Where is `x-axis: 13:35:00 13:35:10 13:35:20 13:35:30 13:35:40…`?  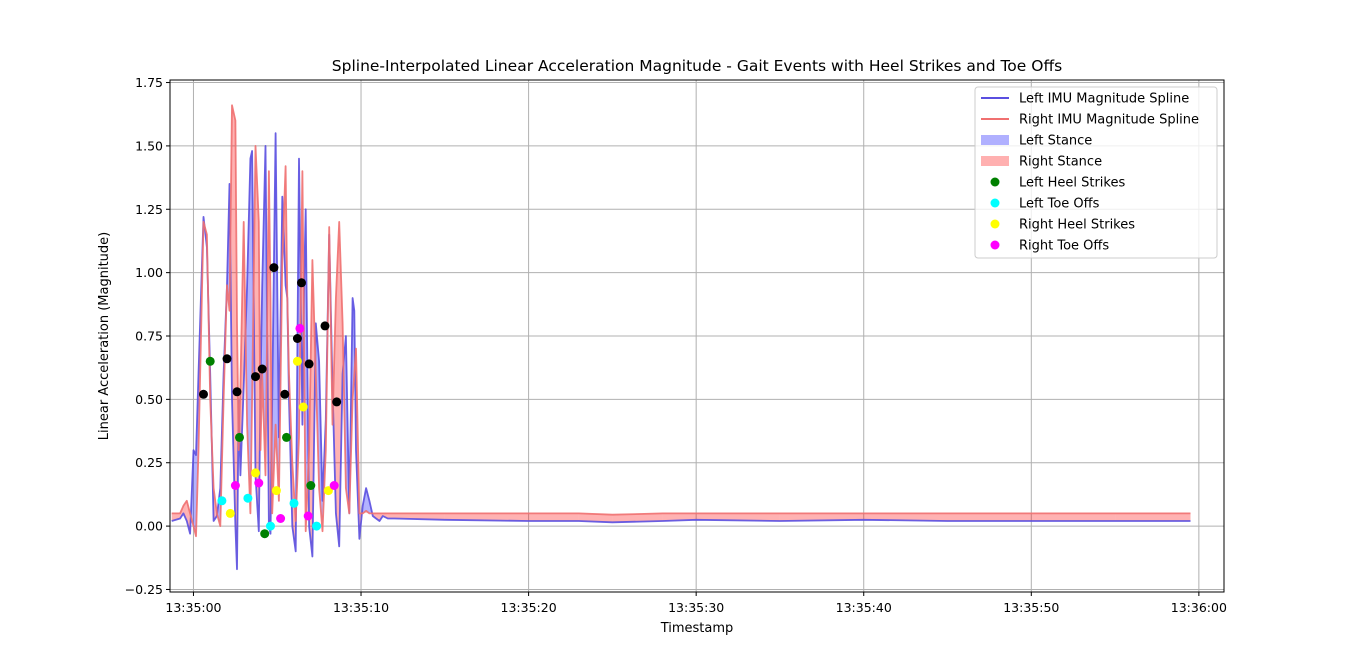
x-axis: 13:35:00 13:35:10 13:35:20 13:35:30 13:35:40… is located at coordinates (696, 603).